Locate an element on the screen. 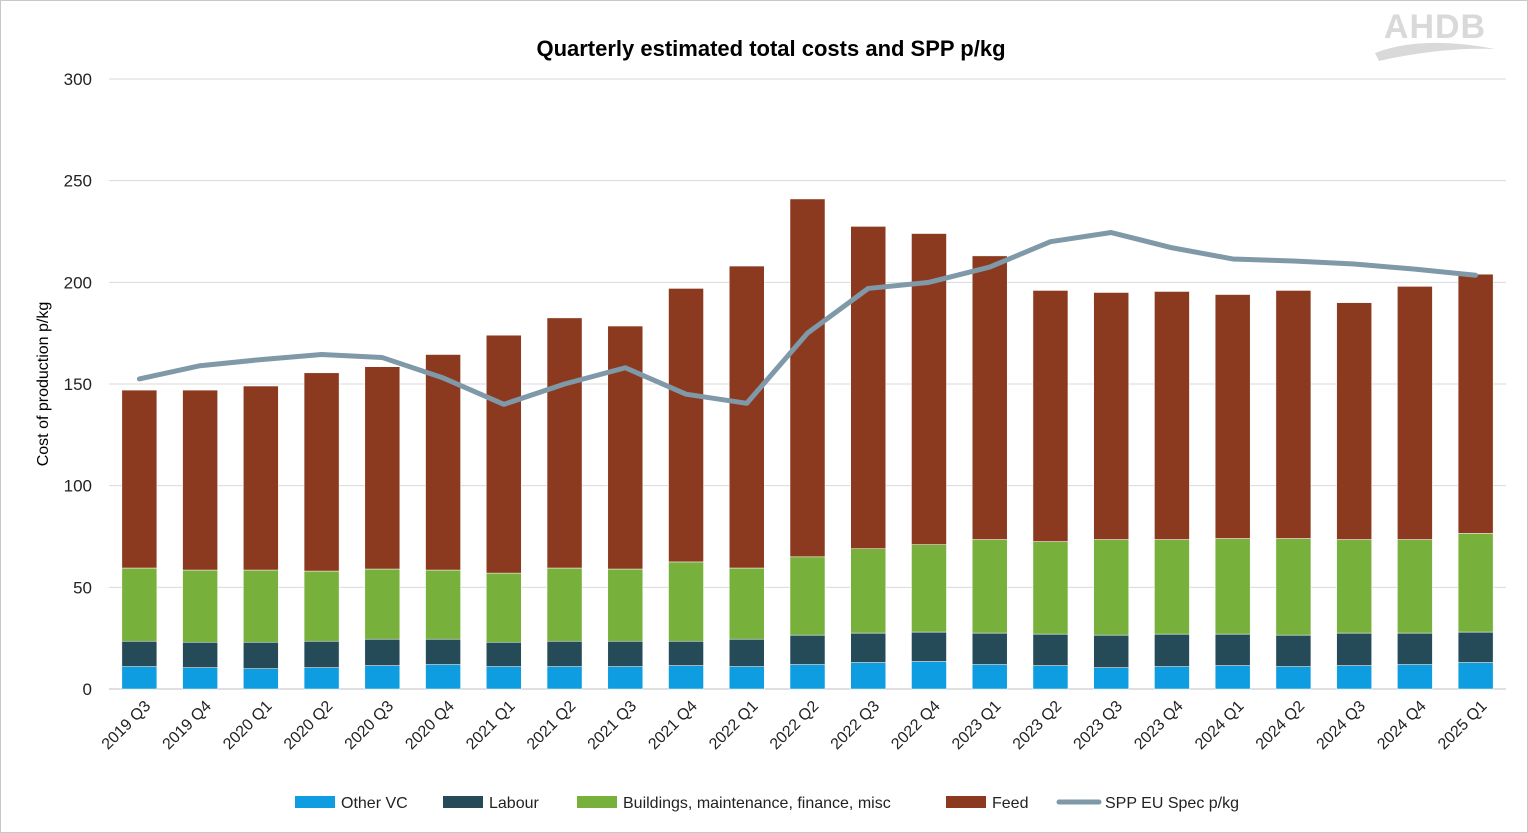 The height and width of the screenshot is (833, 1528). x-tick-label: 2021 Q1 is located at coordinates (490, 725).